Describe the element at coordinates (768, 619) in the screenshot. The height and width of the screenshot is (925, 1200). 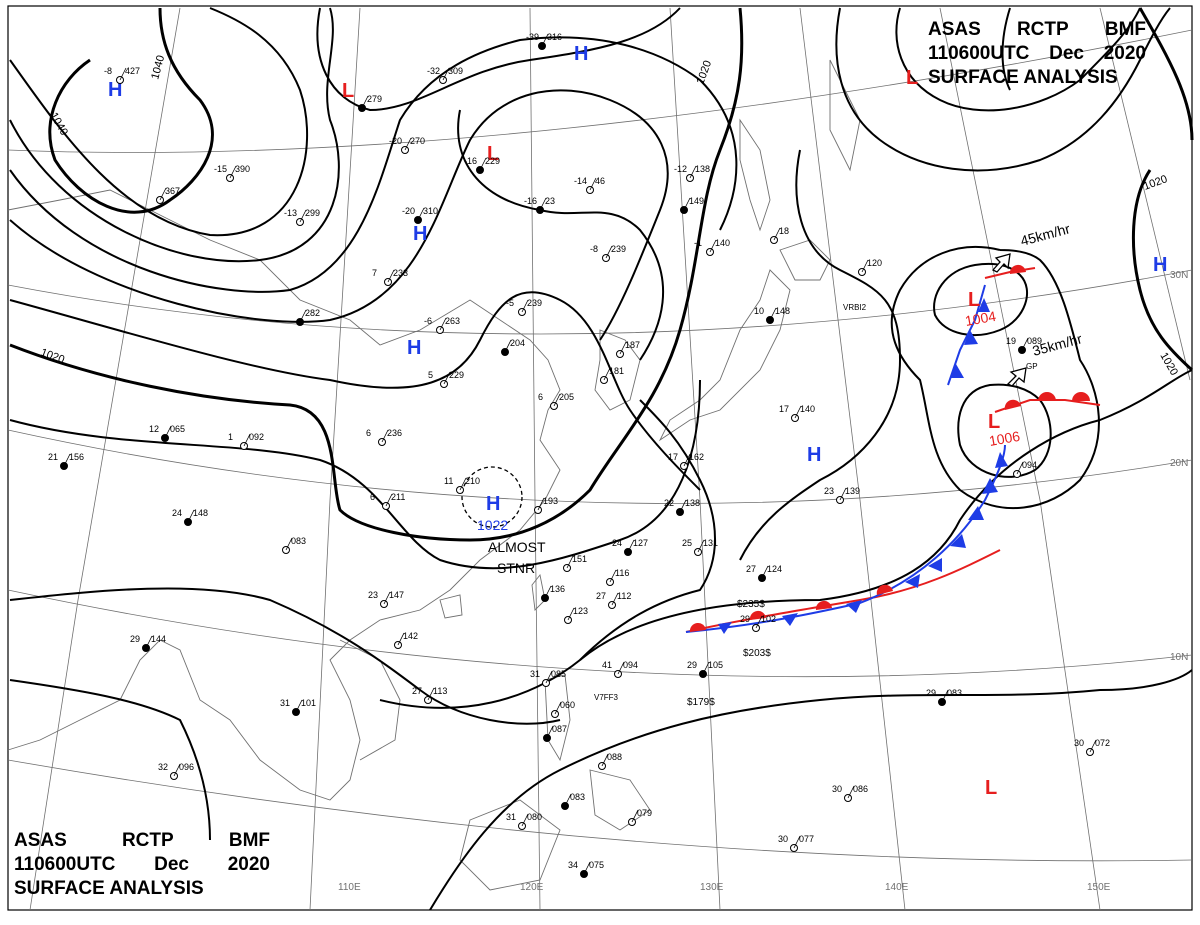
I see `station-pressure: 102` at that location.